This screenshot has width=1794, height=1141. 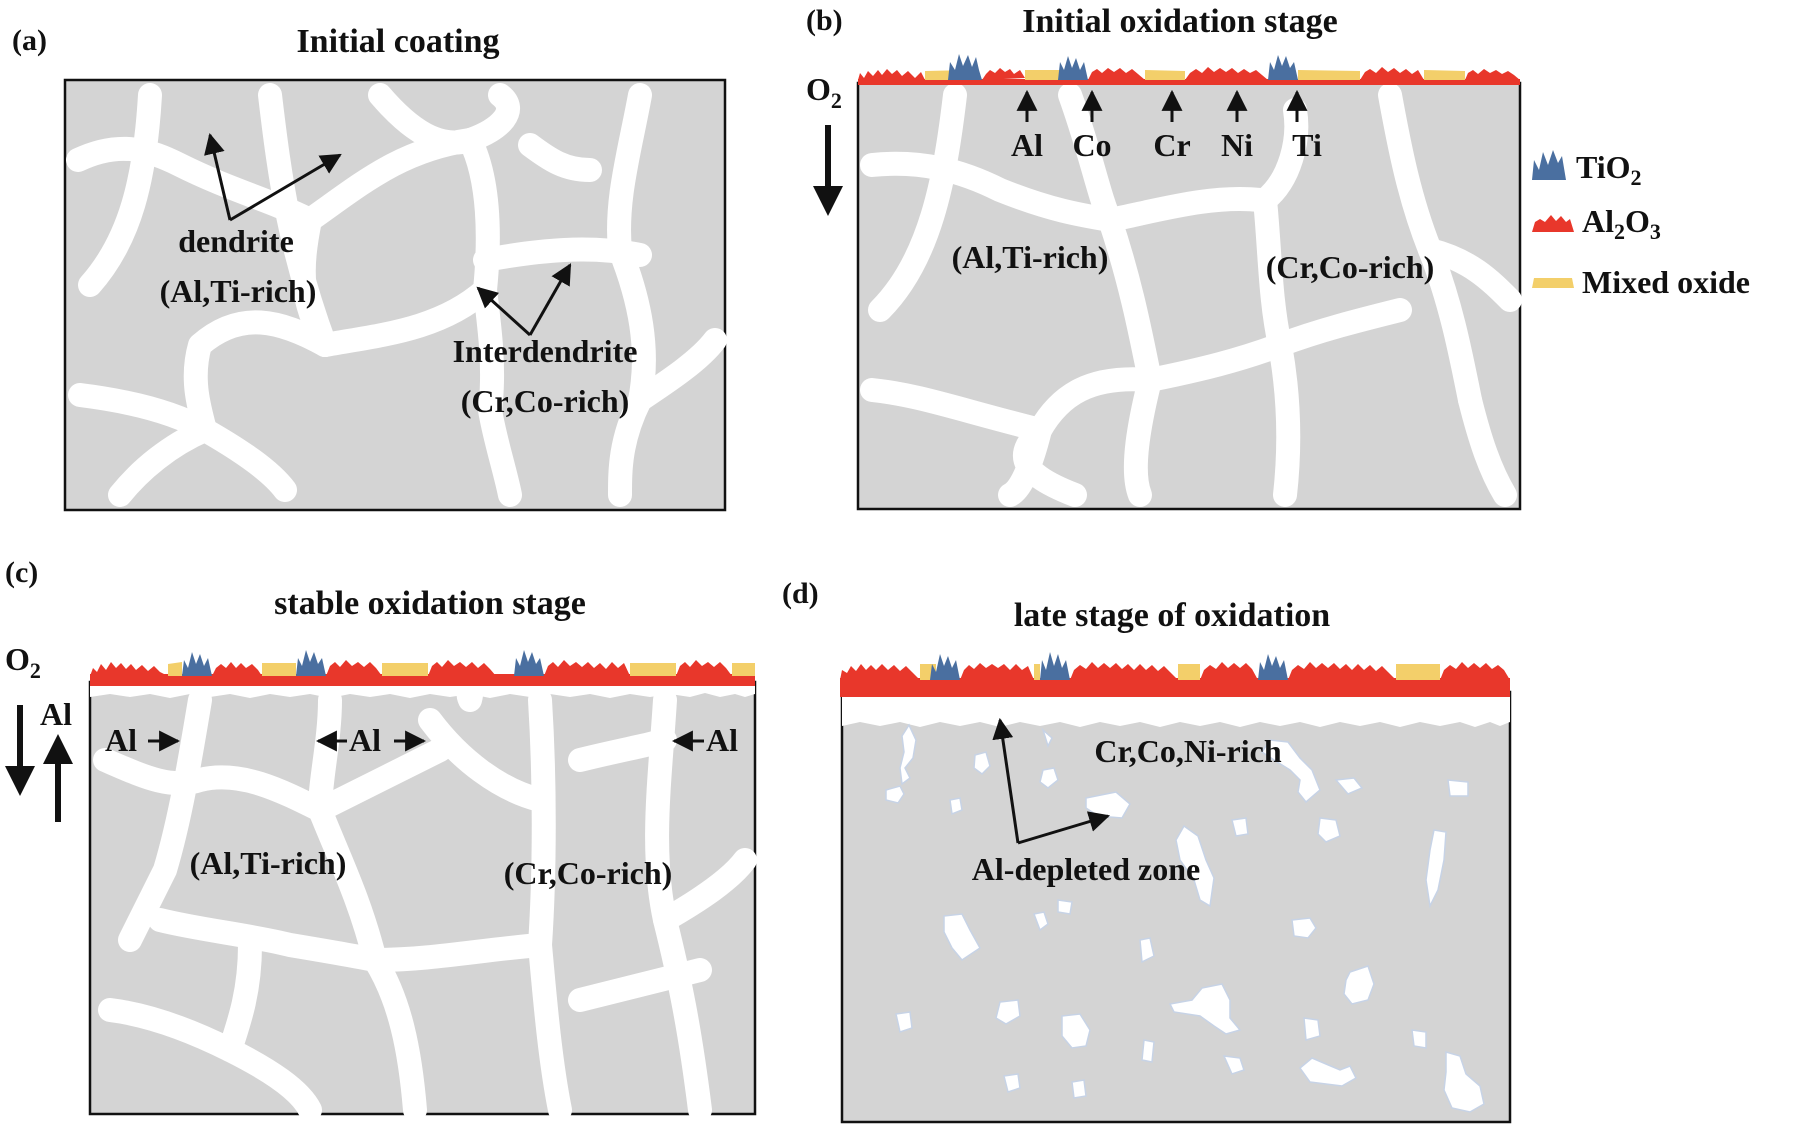 I want to click on panel-c-letter: (c), so click(x=21, y=572).